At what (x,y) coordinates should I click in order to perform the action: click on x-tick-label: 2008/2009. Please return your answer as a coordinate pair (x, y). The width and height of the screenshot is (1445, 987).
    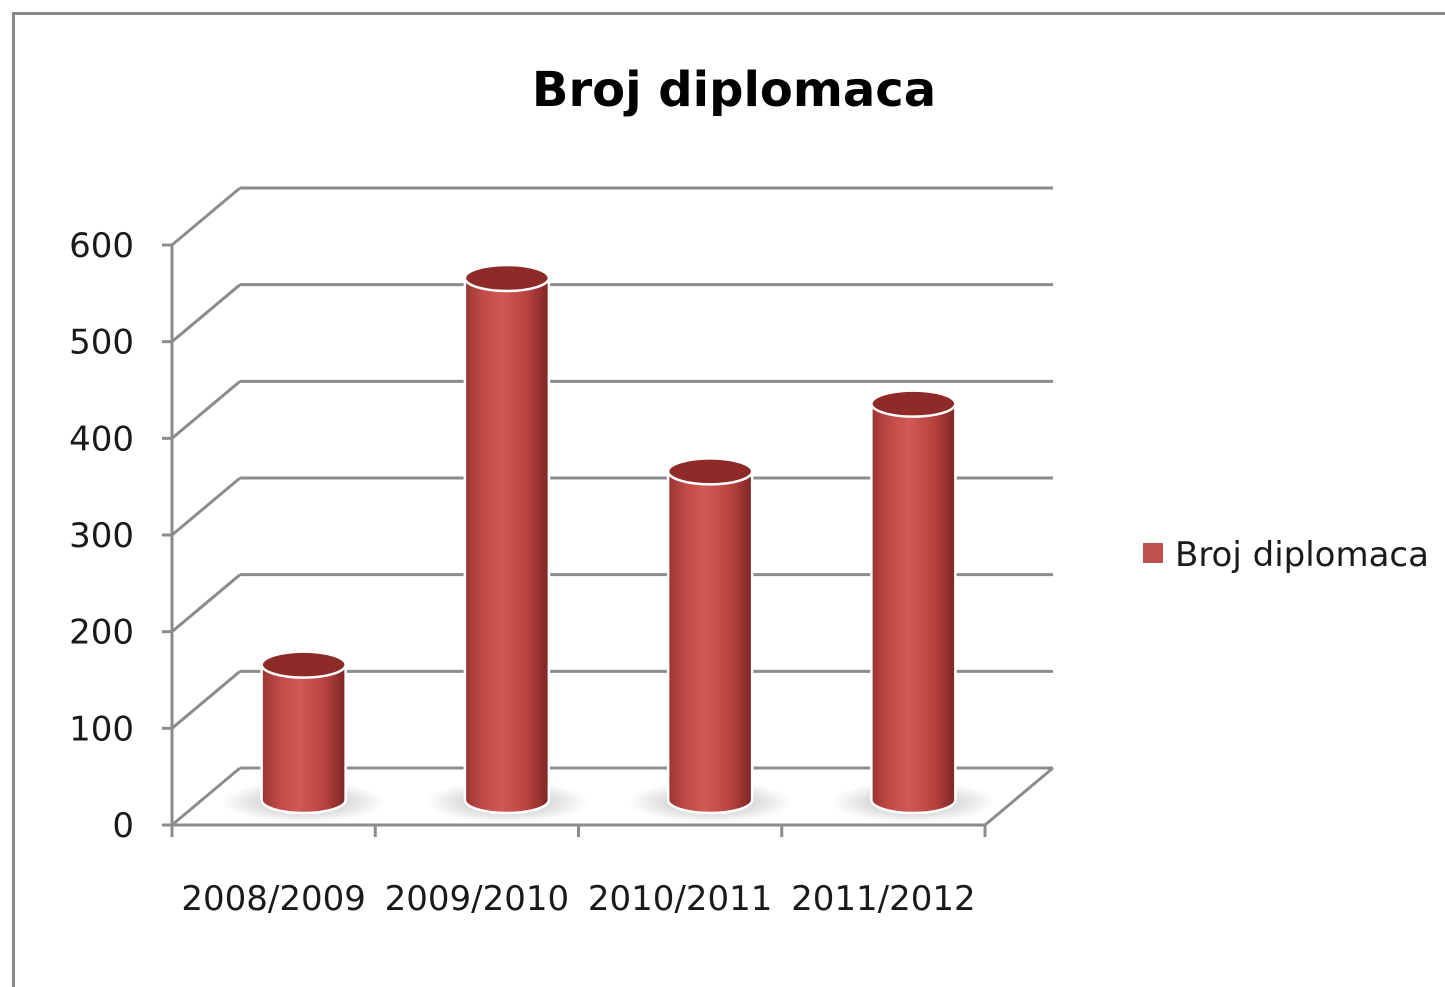
    Looking at the image, I should click on (273, 899).